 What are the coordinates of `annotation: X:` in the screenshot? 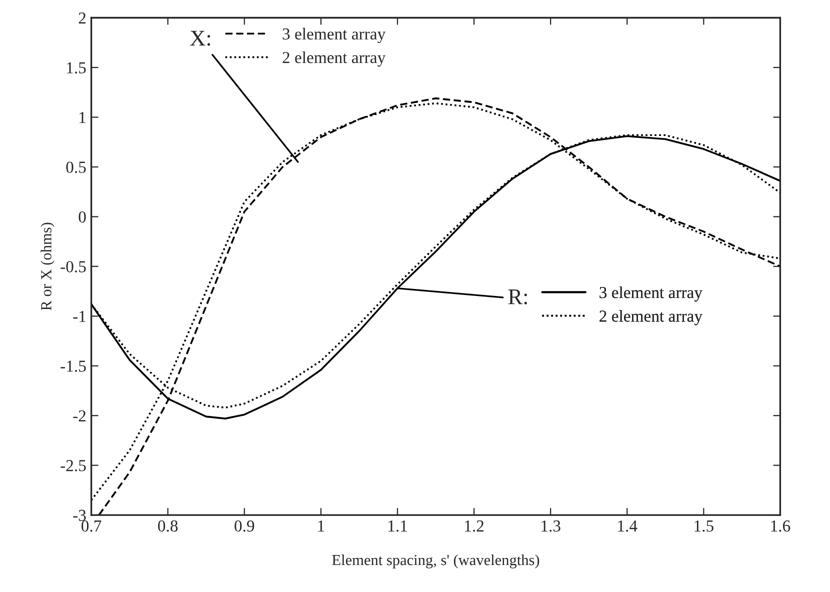 It's located at (200, 38).